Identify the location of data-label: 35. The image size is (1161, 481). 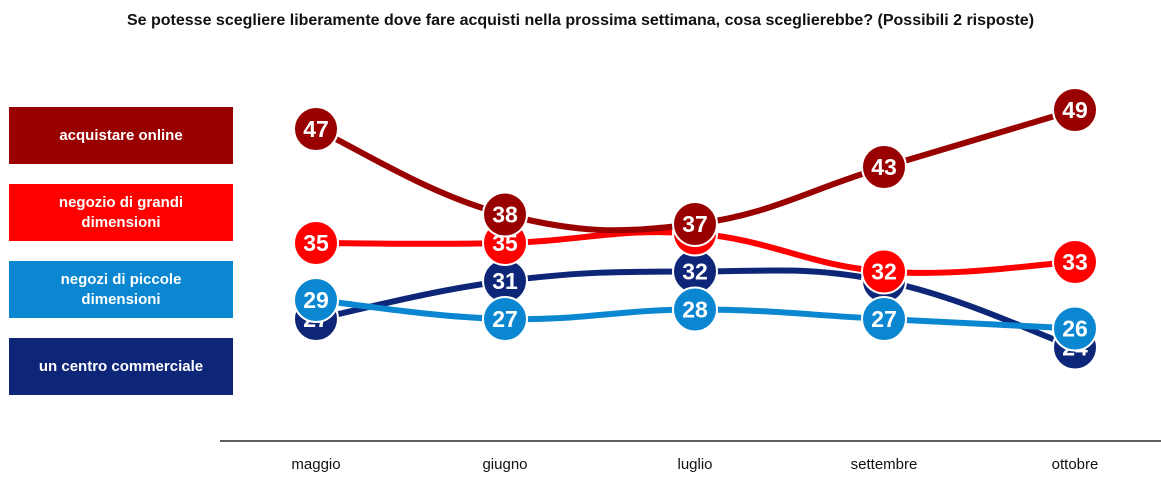
(316, 243).